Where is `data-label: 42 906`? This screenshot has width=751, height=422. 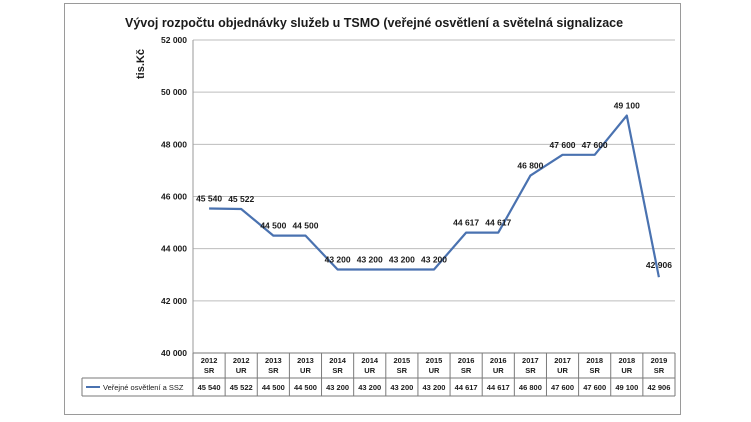
data-label: 42 906 is located at coordinates (659, 265).